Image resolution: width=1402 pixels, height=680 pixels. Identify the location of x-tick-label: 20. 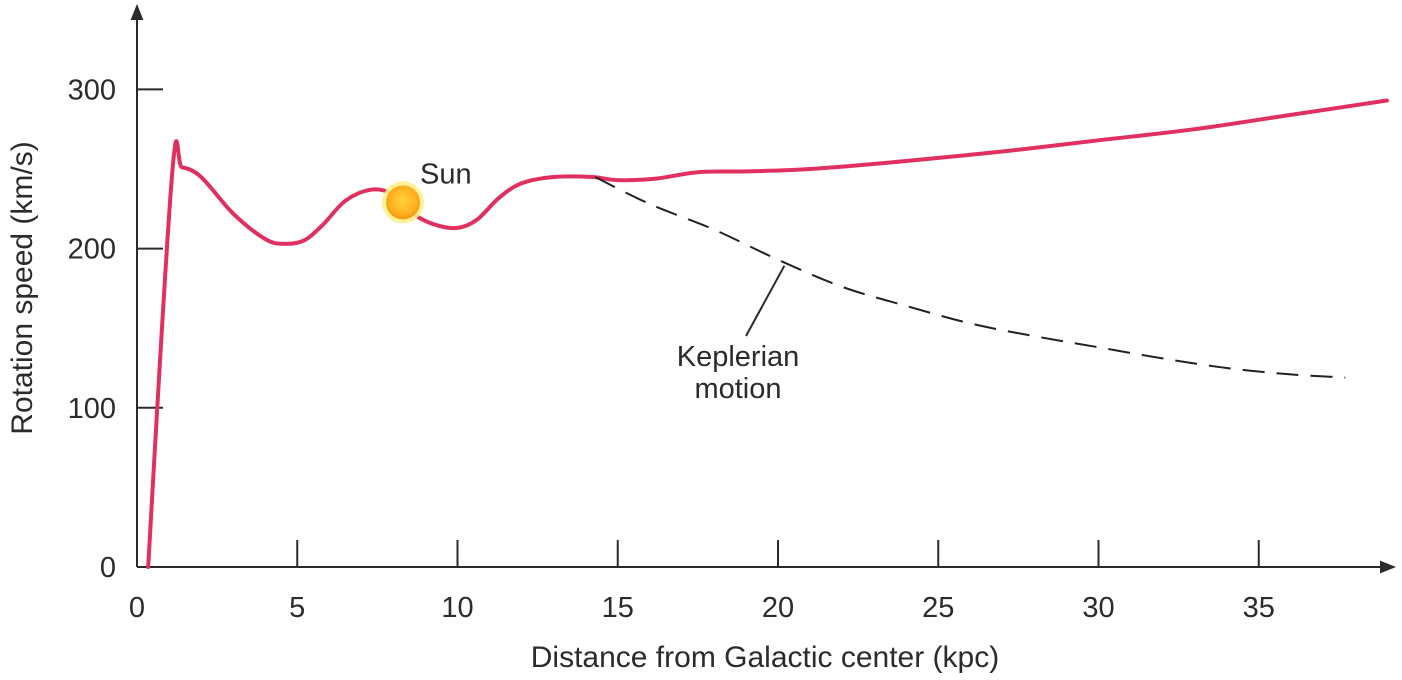
(778, 608).